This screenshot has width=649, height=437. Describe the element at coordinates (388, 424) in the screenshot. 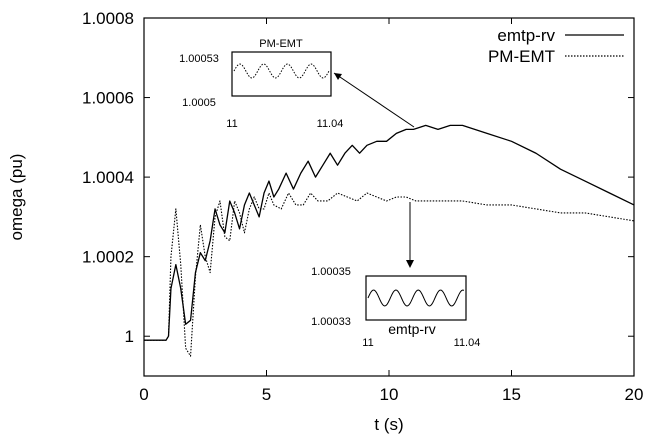

I see `x-axis-title: t (s)` at that location.